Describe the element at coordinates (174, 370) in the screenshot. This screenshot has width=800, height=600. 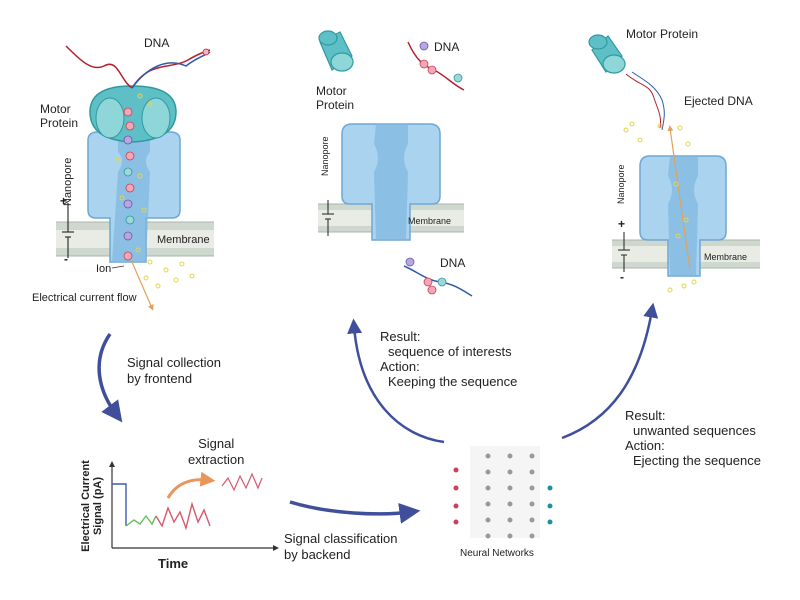
I see `signal-collection-label: Signal collection by frontend` at that location.